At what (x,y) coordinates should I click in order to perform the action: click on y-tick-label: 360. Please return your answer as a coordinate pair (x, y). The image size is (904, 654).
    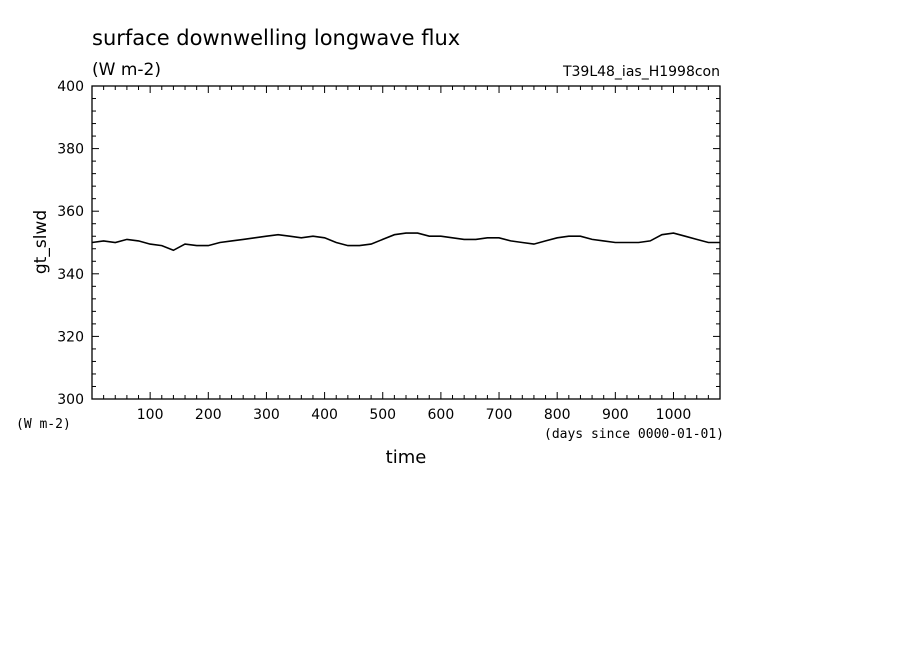
    Looking at the image, I should click on (70, 212).